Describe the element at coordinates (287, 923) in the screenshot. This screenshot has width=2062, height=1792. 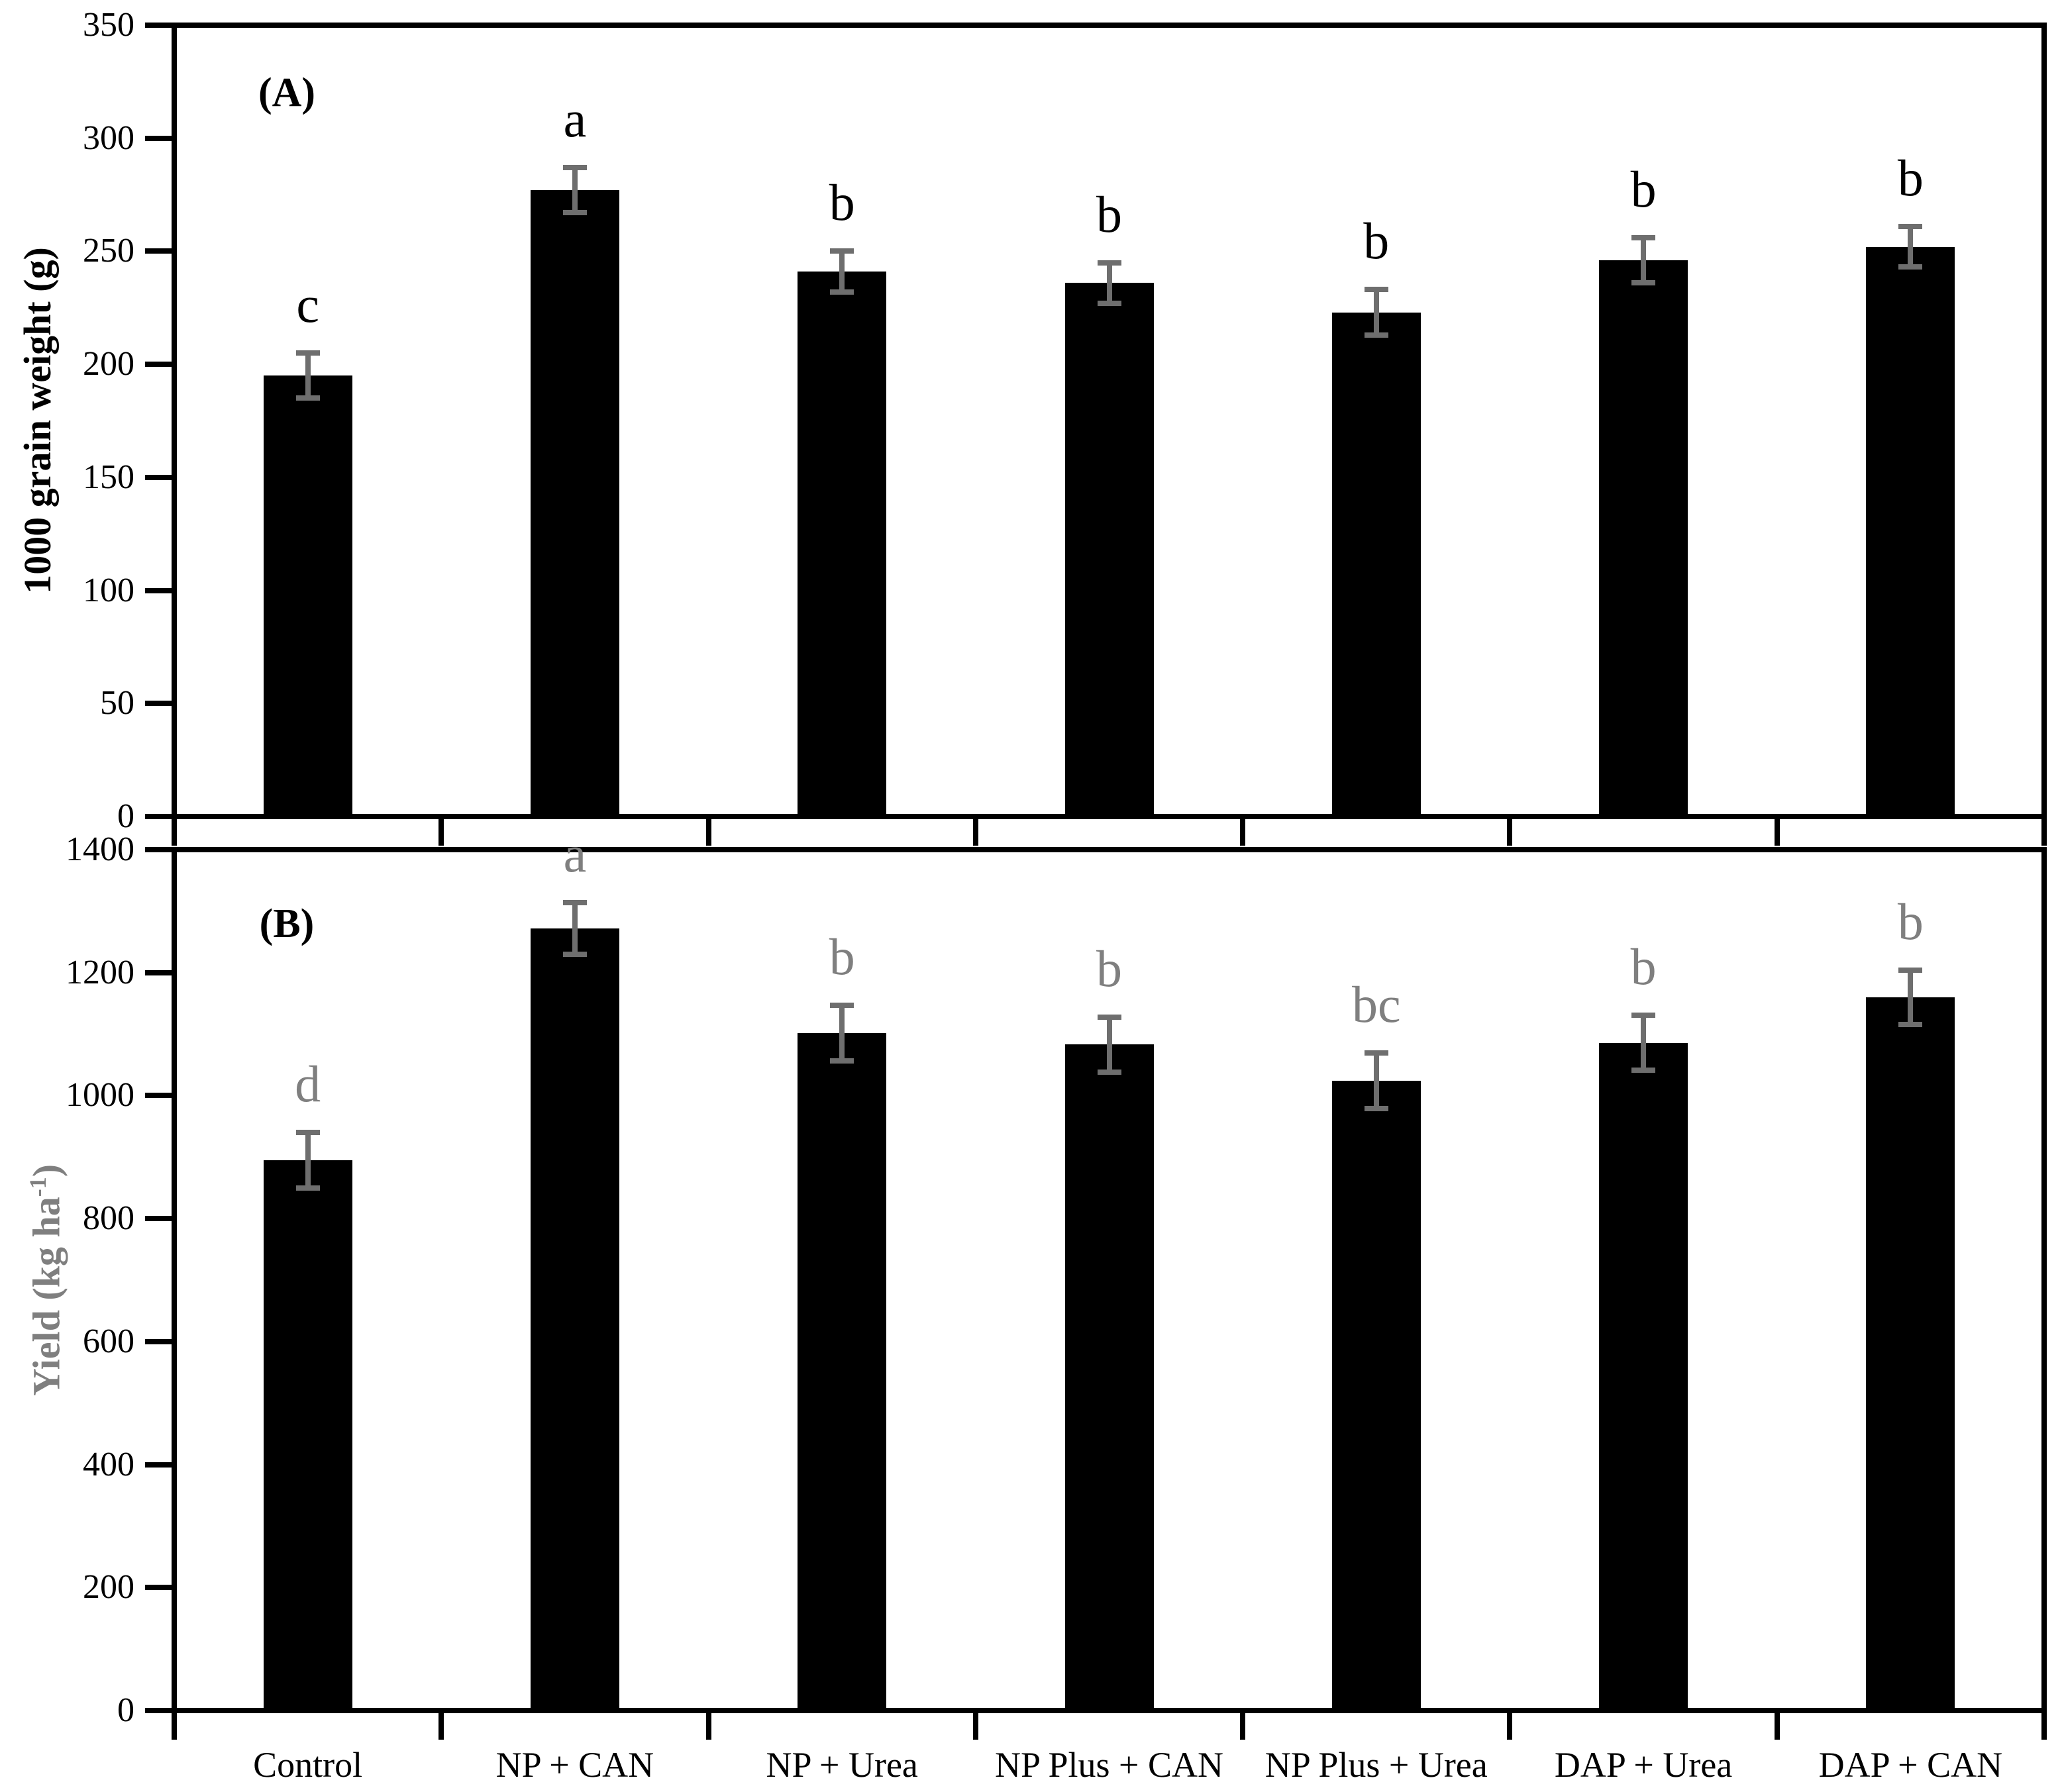
I see `panel-label-b: (B)` at that location.